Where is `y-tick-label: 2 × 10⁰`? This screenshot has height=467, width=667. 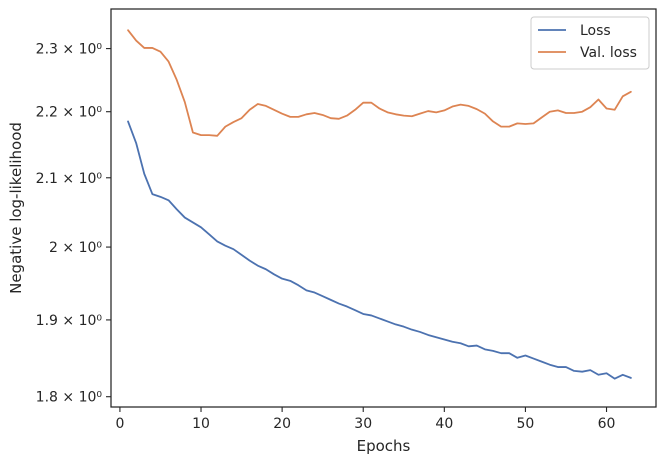 y-tick-label: 2 × 10⁰ is located at coordinates (75, 248).